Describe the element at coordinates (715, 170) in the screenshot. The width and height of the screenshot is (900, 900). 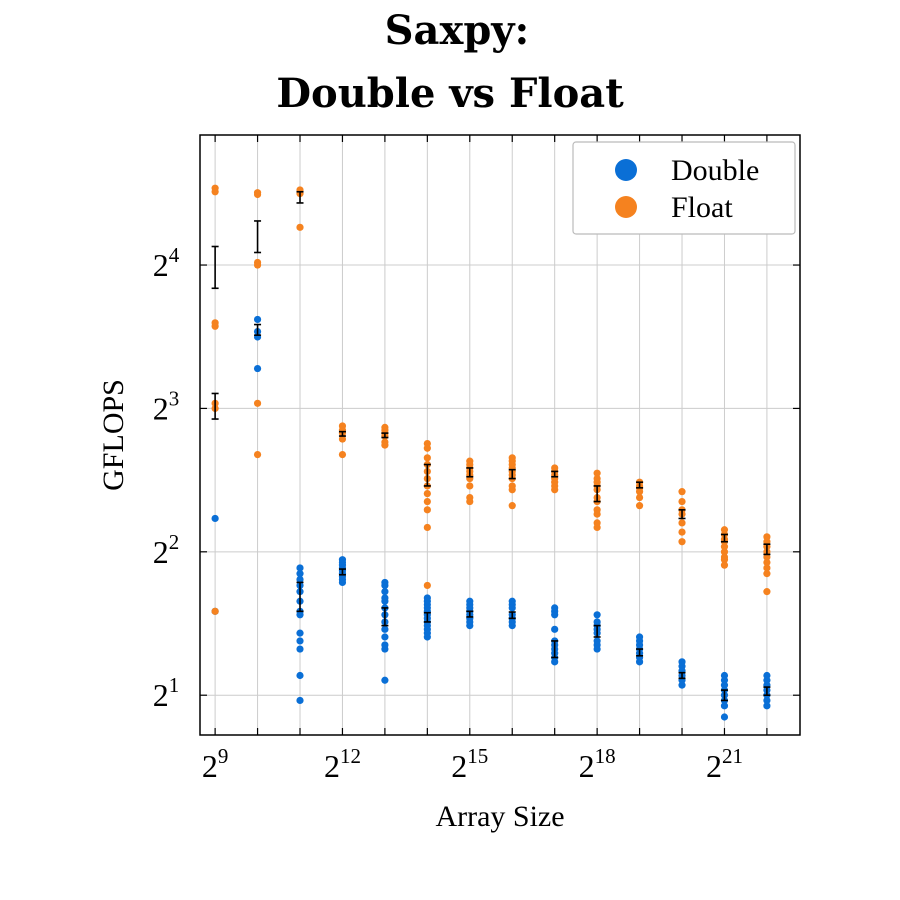
I see `legend-label-double: Double` at that location.